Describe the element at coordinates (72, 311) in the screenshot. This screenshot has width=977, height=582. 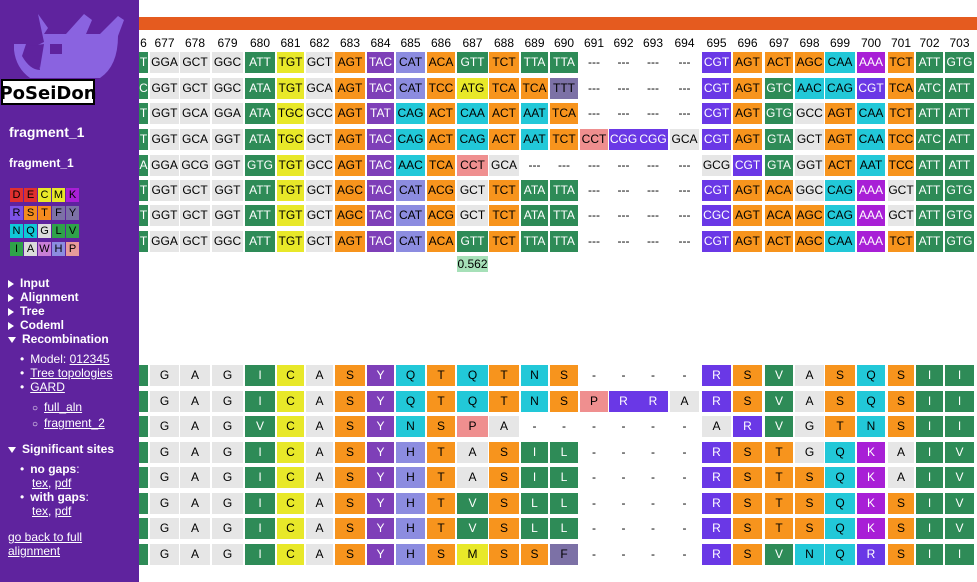
I see `menu-tree: Tree` at that location.